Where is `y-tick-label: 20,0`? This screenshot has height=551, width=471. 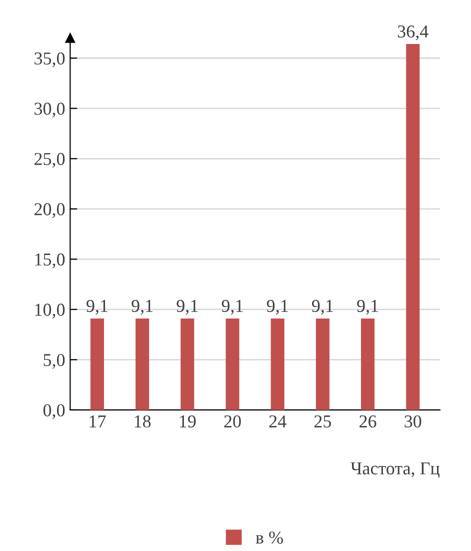
y-tick-label: 20,0 is located at coordinates (49, 210).